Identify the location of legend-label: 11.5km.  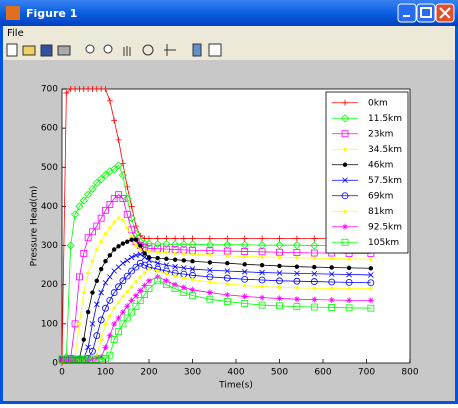
(385, 119).